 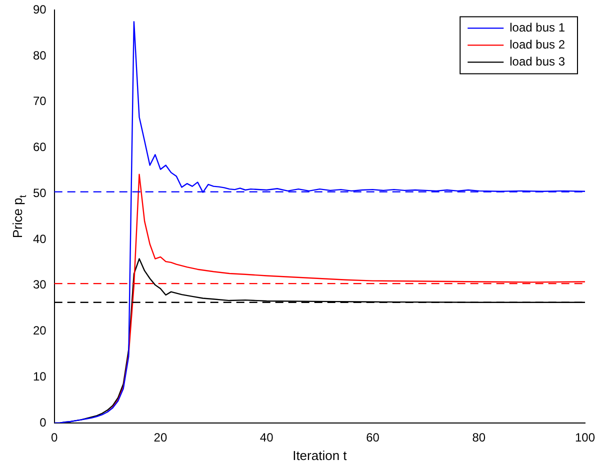 What do you see at coordinates (538, 61) in the screenshot?
I see `legend-label: load bus 3` at bounding box center [538, 61].